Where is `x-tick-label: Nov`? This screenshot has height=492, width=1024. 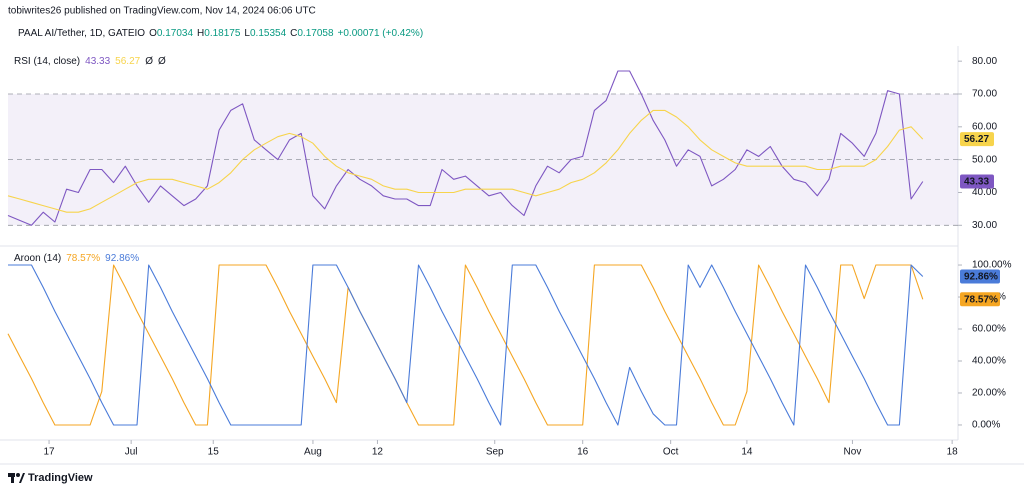 x-tick-label: Nov is located at coordinates (853, 452).